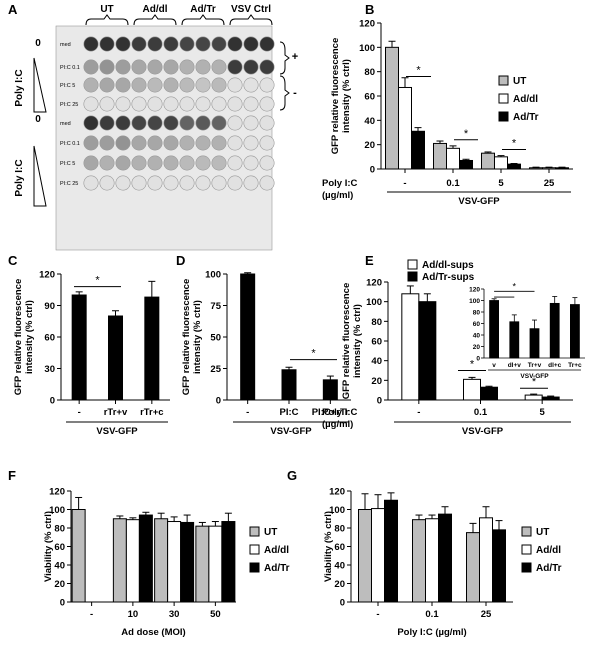  What do you see at coordinates (38, 43) in the screenshot?
I see `zero-label: 0` at bounding box center [38, 43].